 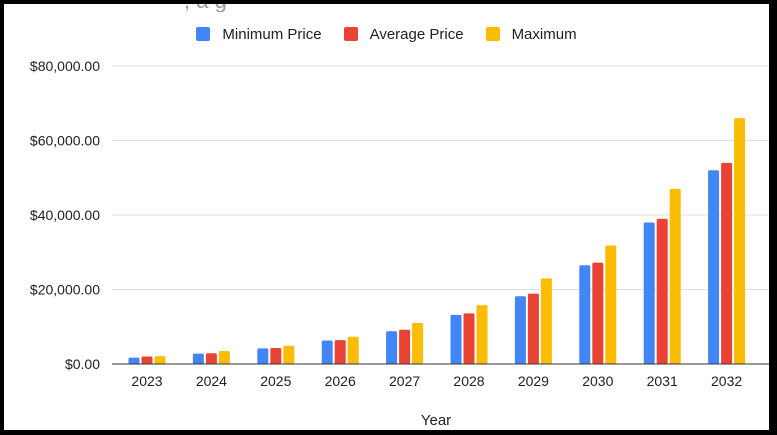 What do you see at coordinates (272, 34) in the screenshot?
I see `legend-label-minimum: Minimum Price` at bounding box center [272, 34].